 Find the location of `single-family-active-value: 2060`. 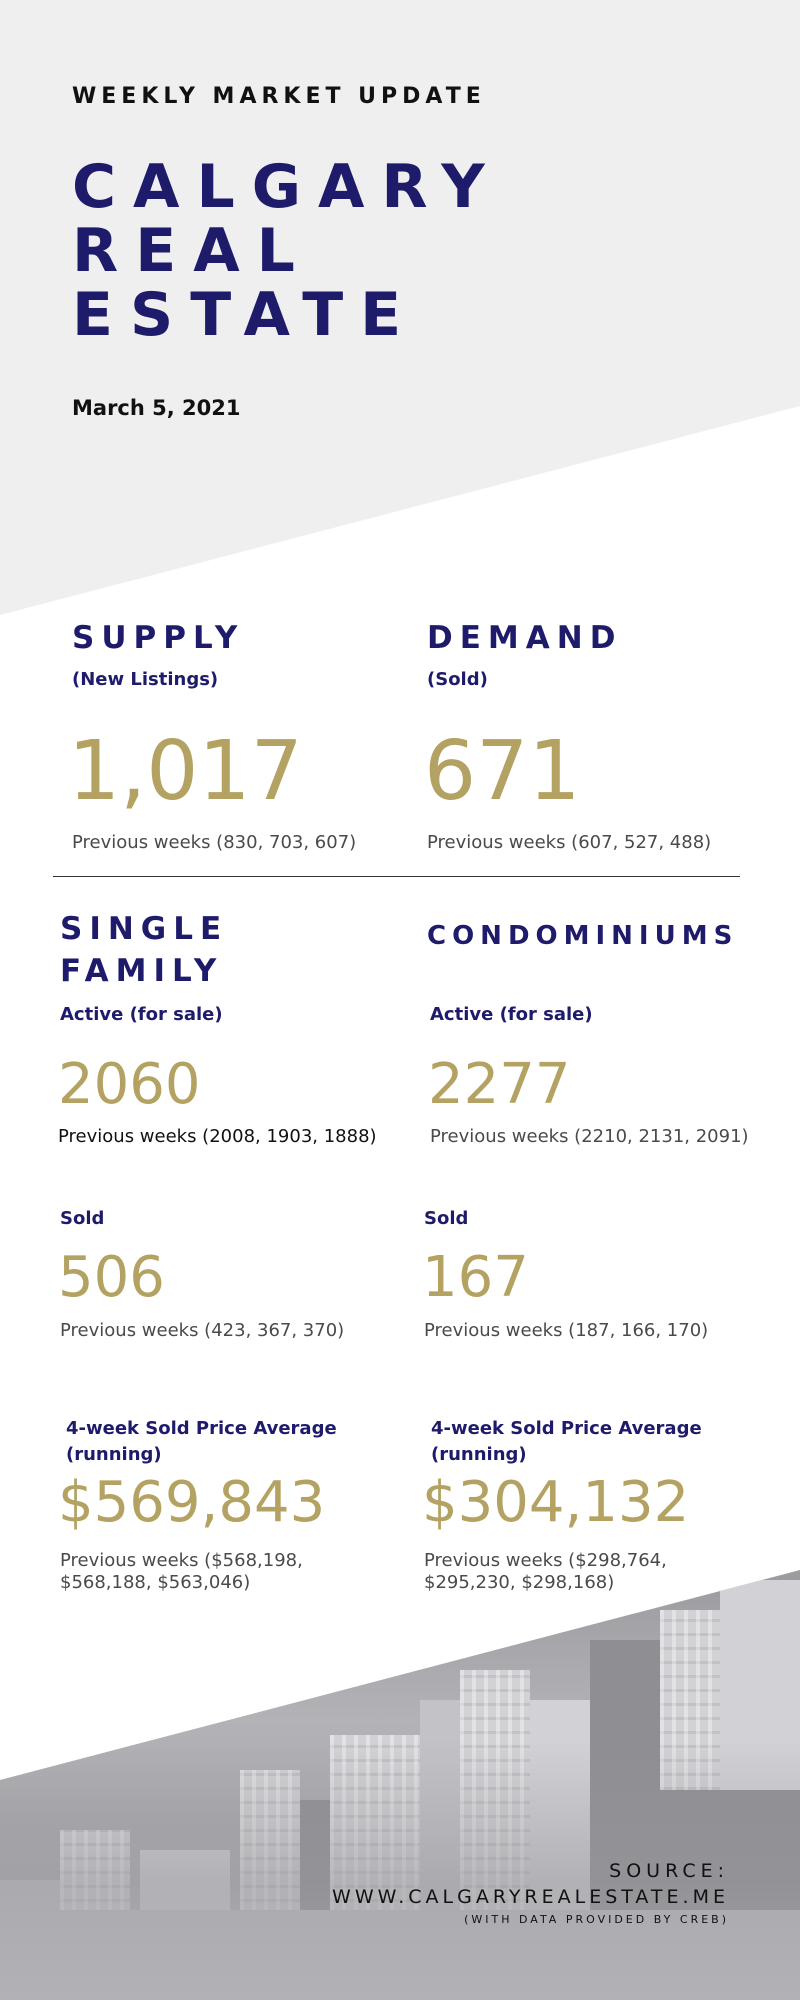

single-family-active-value: 2060 is located at coordinates (129, 1084).